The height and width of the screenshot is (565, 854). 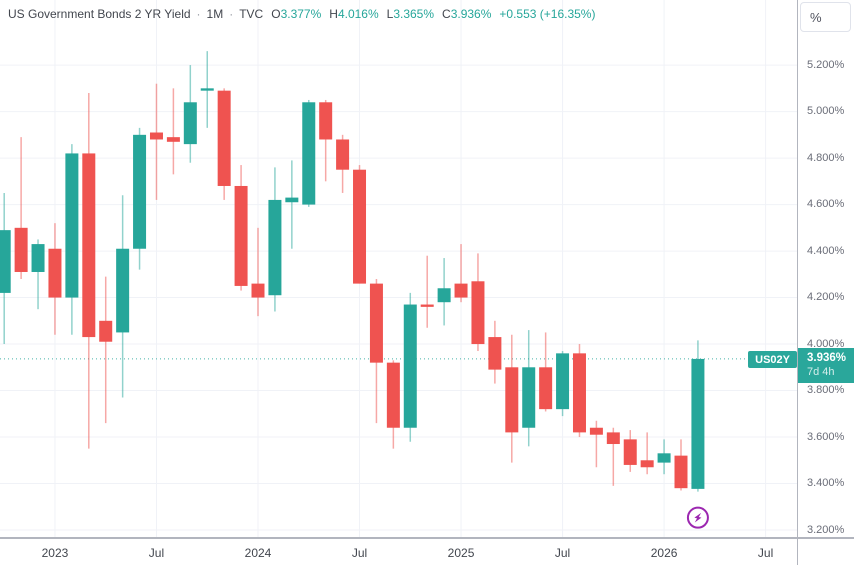 What do you see at coordinates (215, 14) in the screenshot?
I see `interval-label: 1M` at bounding box center [215, 14].